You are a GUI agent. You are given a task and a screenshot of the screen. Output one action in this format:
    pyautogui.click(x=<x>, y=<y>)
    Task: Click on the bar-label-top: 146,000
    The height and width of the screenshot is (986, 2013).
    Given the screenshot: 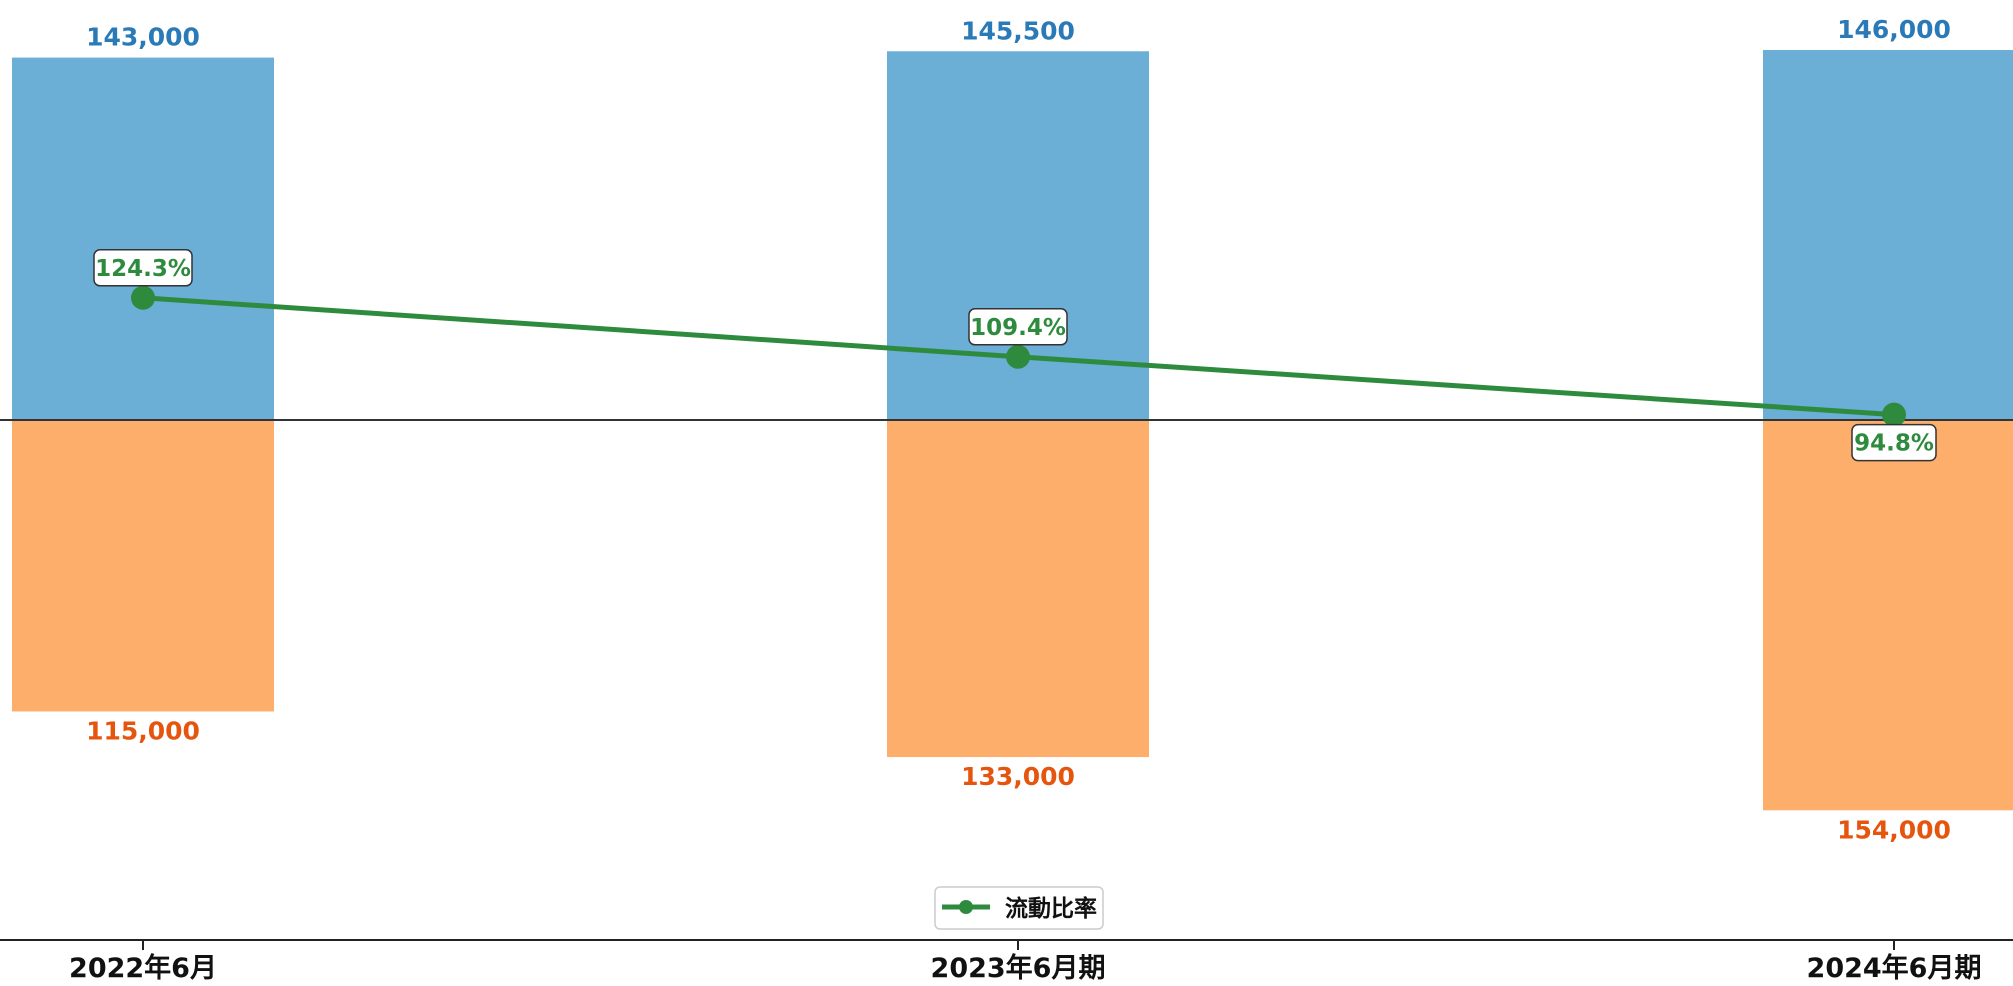 What is the action you would take?
    pyautogui.click(x=1894, y=29)
    